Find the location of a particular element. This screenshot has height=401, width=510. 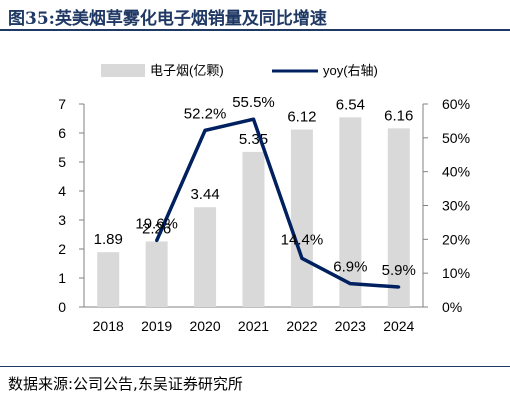

x-tick-label: 2020 is located at coordinates (204, 326).